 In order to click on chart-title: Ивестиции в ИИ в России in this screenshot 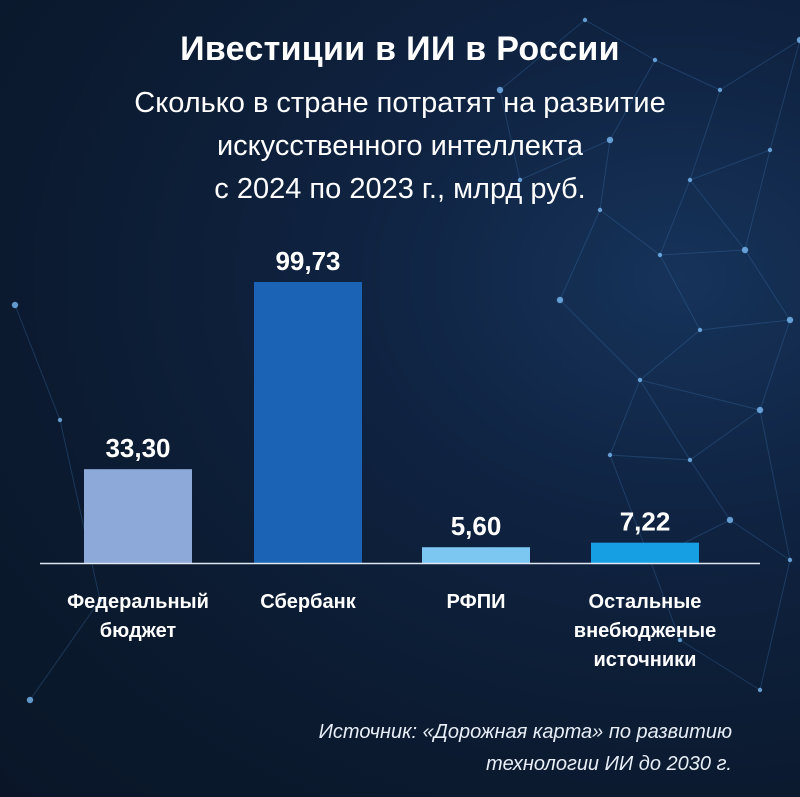, I will do `click(400, 49)`.